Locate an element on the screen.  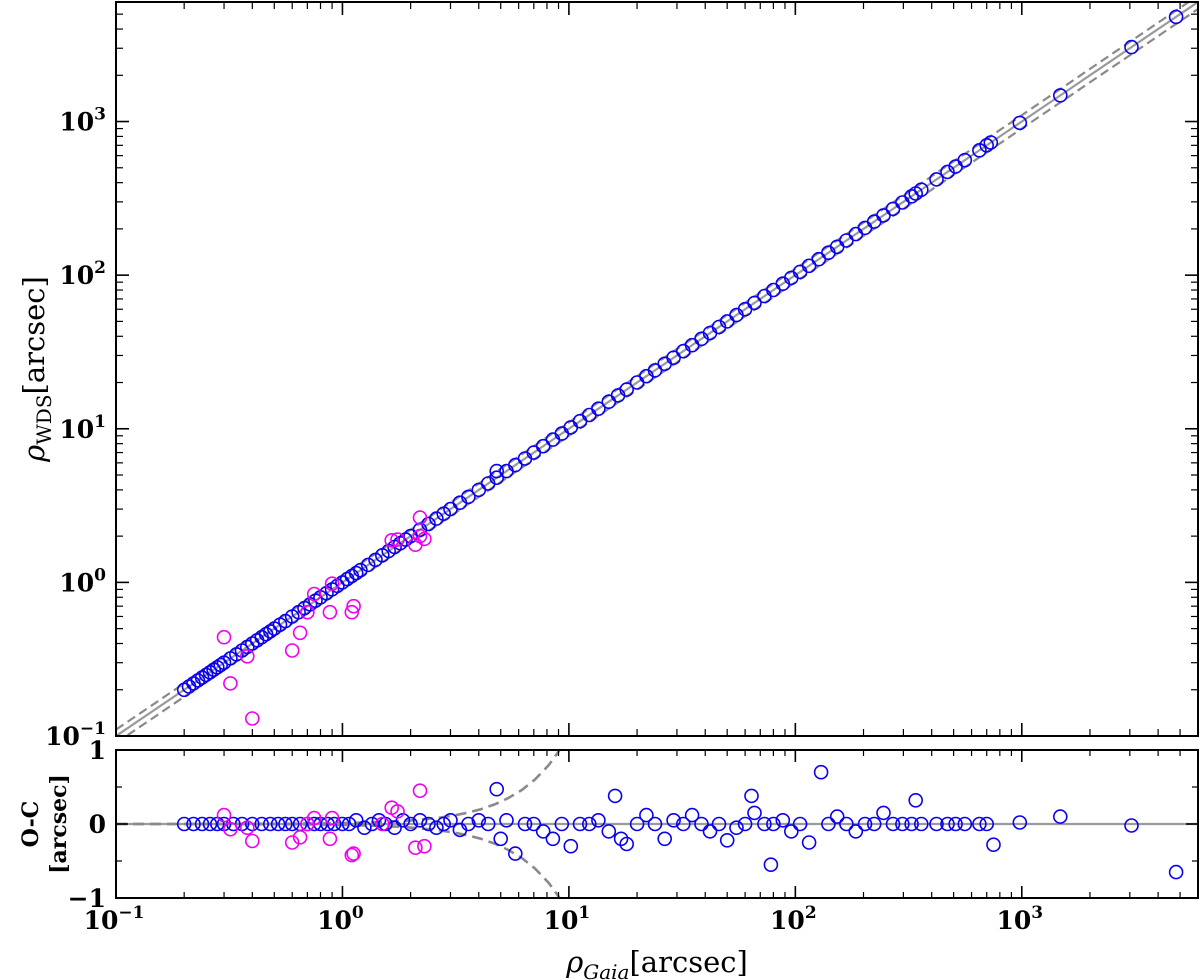
bottom-x-tick-label: 10² is located at coordinates (793, 919).